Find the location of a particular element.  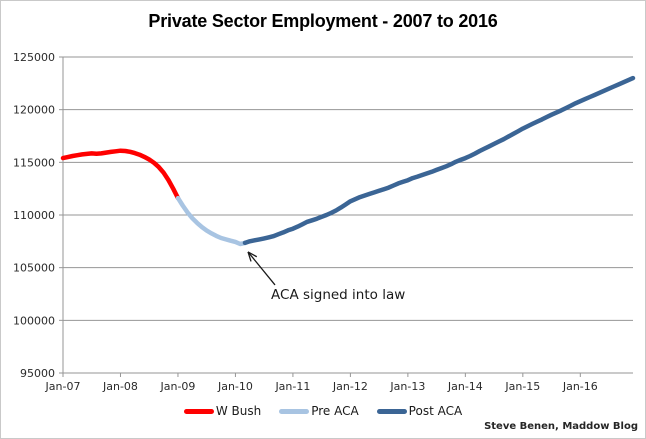

y-axis-label: 100000 is located at coordinates (34, 320).